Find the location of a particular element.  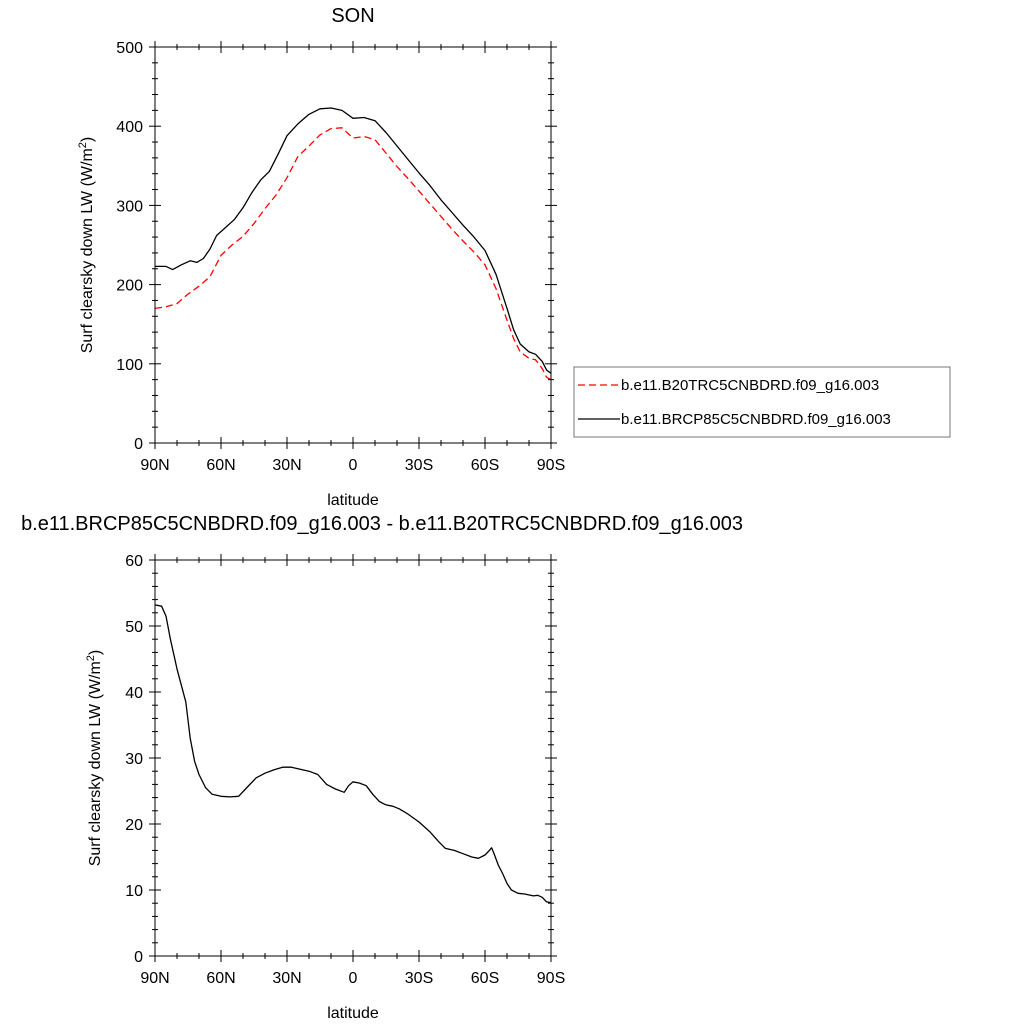

bottom-x-tick-label: 60N is located at coordinates (220, 978).